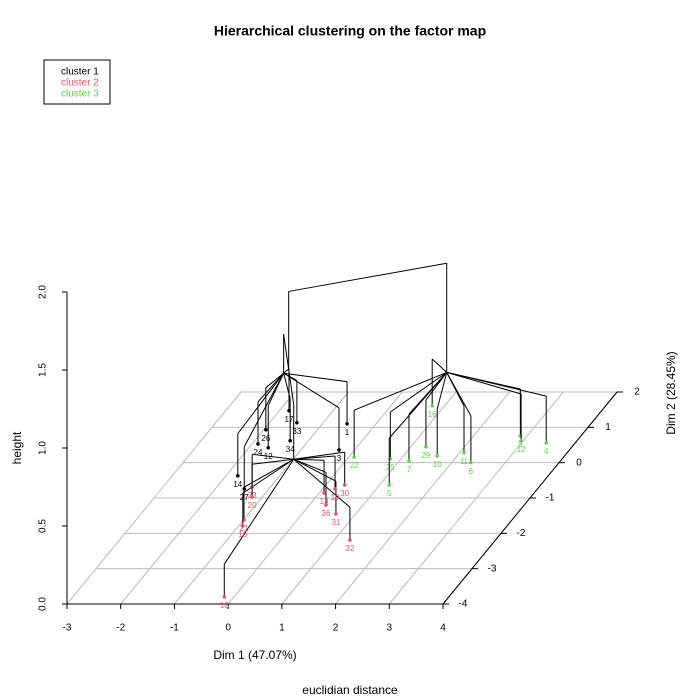 This screenshot has height=700, width=700. Describe the element at coordinates (43, 292) in the screenshot. I see `z-tick-label: 2.0` at that location.